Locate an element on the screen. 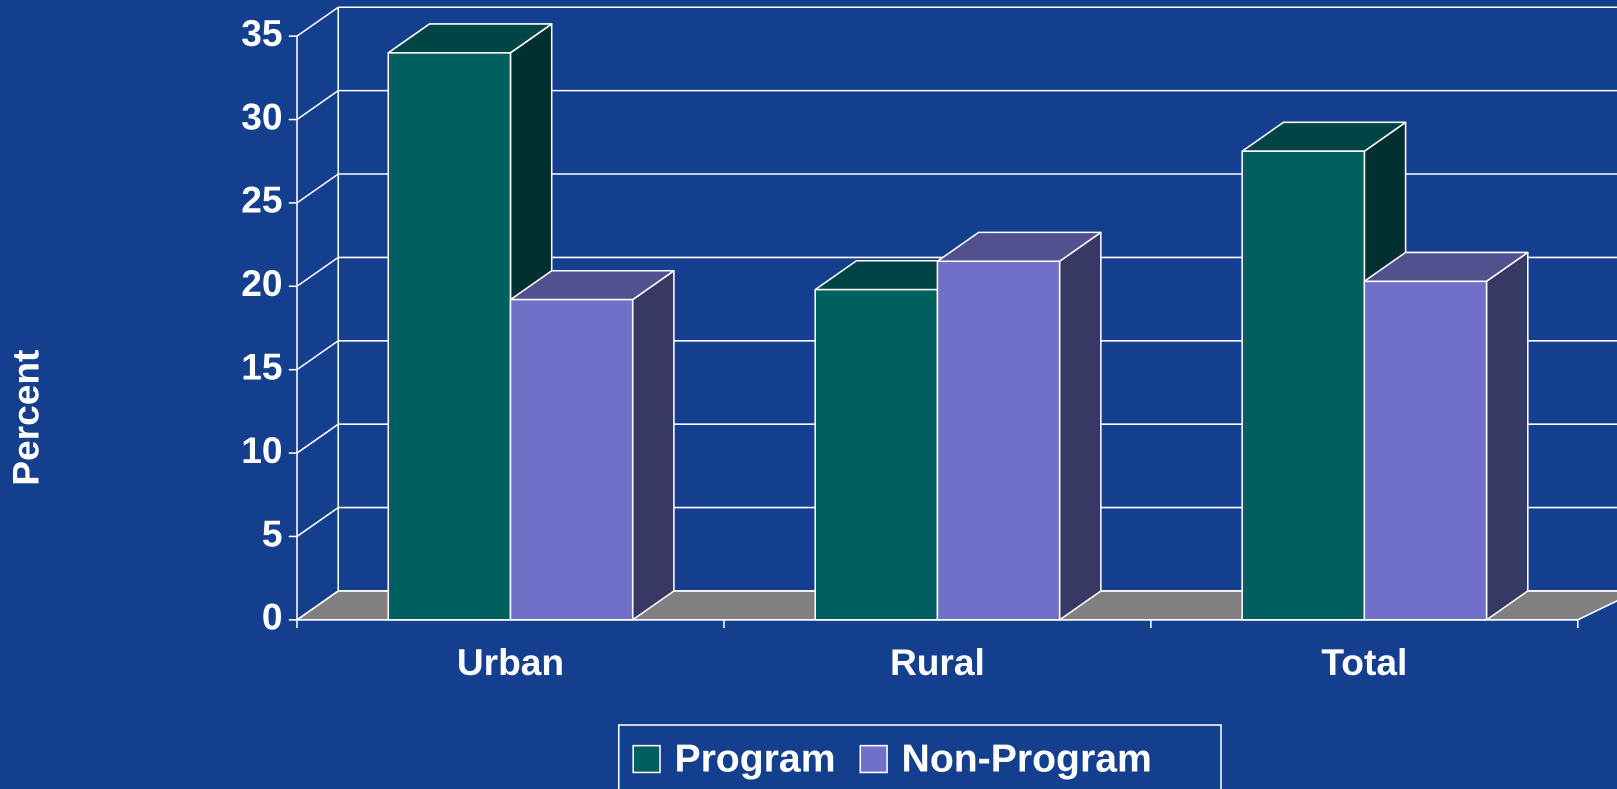  legend-box is located at coordinates (919, 756).